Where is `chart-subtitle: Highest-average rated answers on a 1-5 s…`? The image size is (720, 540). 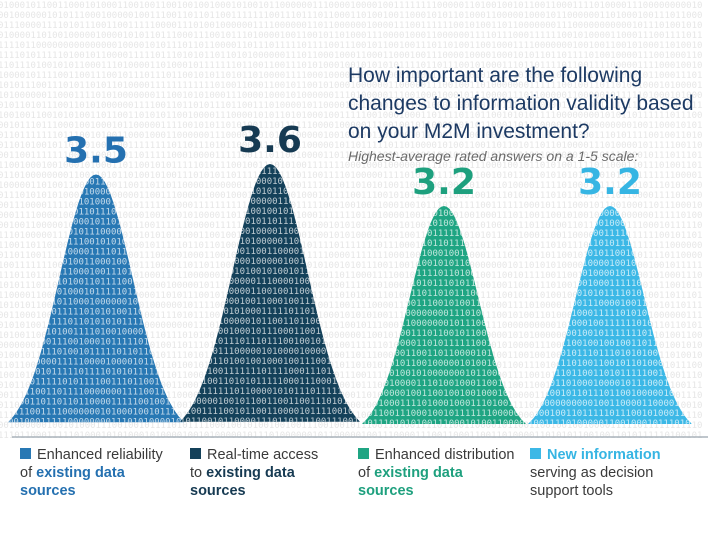 chart-subtitle: Highest-average rated answers on a 1-5 s… is located at coordinates (493, 156).